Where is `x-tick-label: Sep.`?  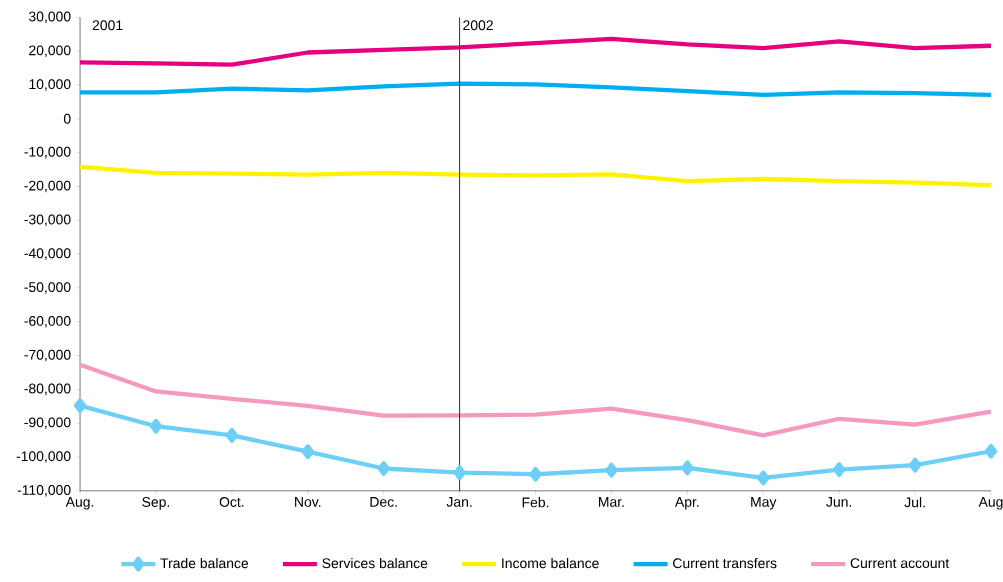 x-tick-label: Sep. is located at coordinates (156, 503).